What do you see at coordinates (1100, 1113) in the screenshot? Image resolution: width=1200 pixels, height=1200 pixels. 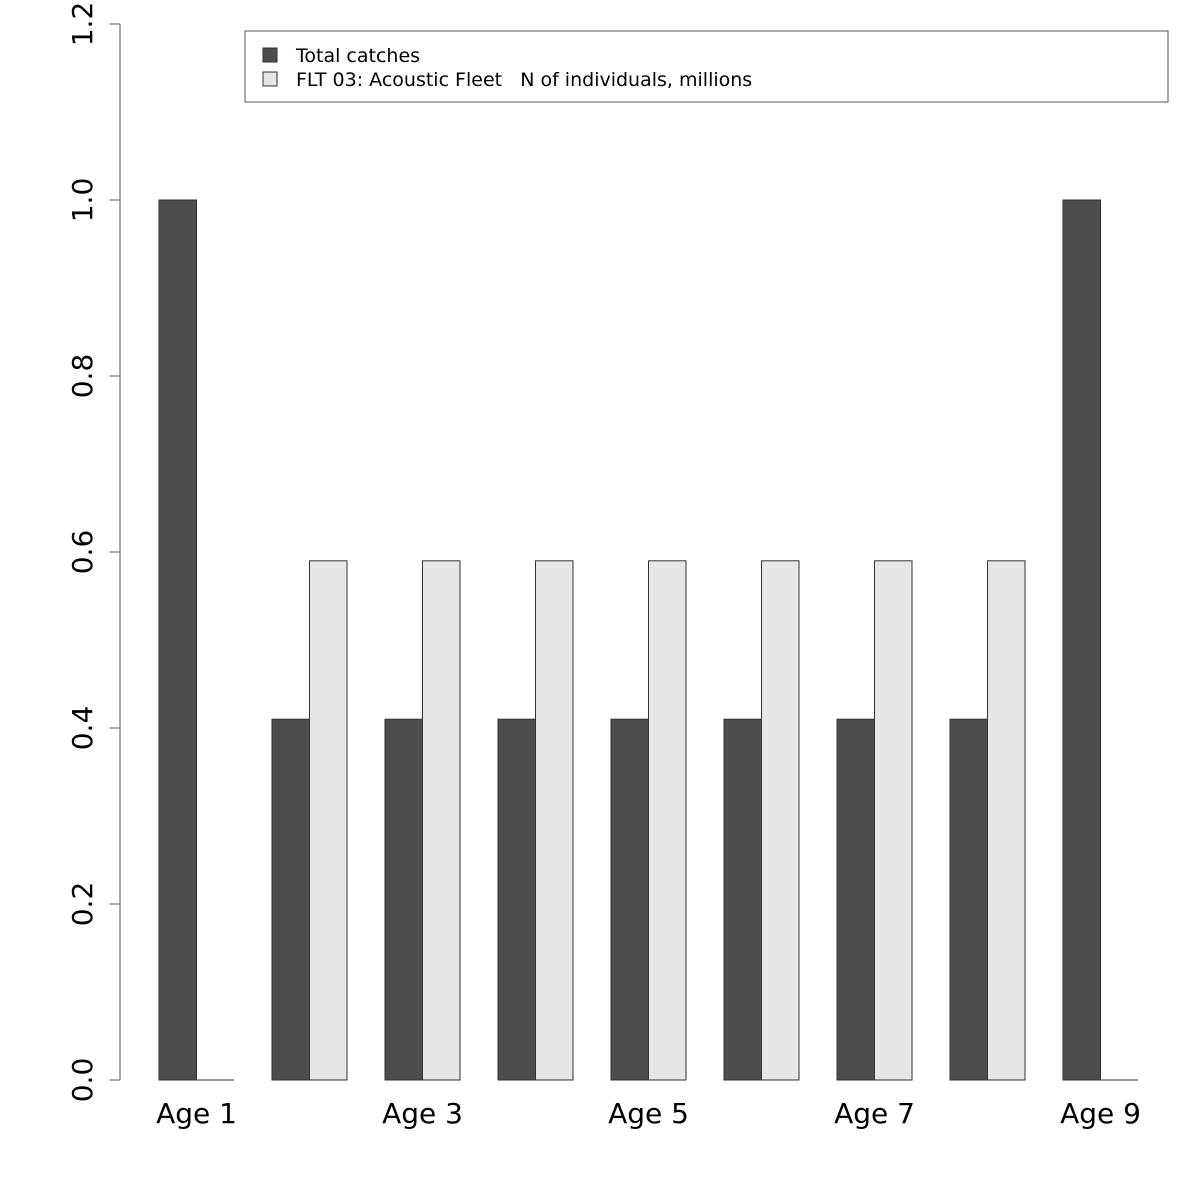 I see `x-tick-label: Age 9` at bounding box center [1100, 1113].